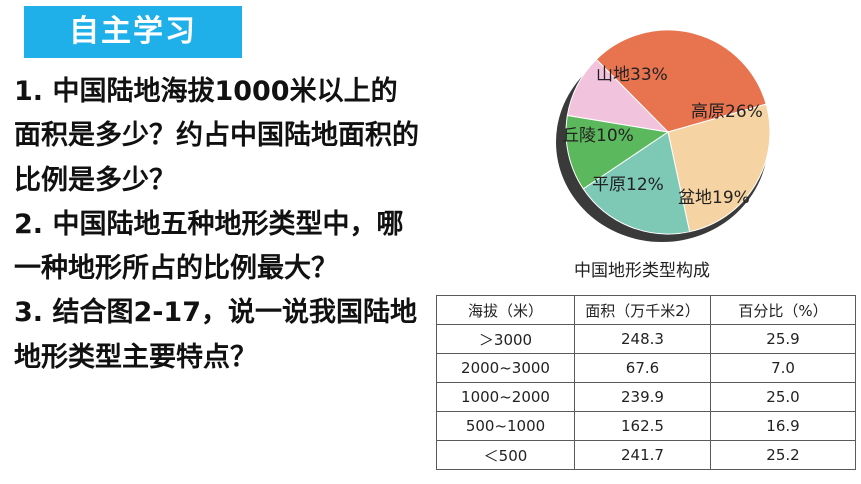  I want to click on table-cell: 16.9, so click(783, 426).